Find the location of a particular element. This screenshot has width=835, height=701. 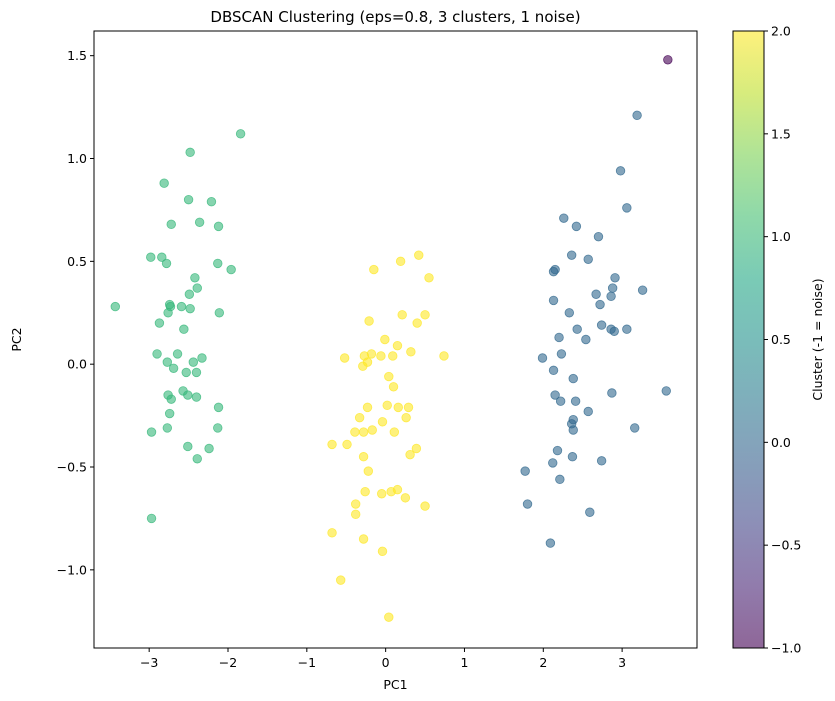

y-tick-label: 1.5 is located at coordinates (77, 55).